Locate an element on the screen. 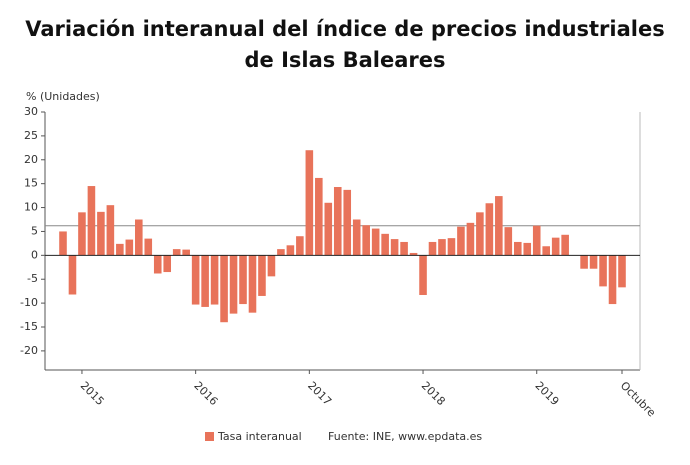  x-tick-label: 2019 is located at coordinates (546, 393).